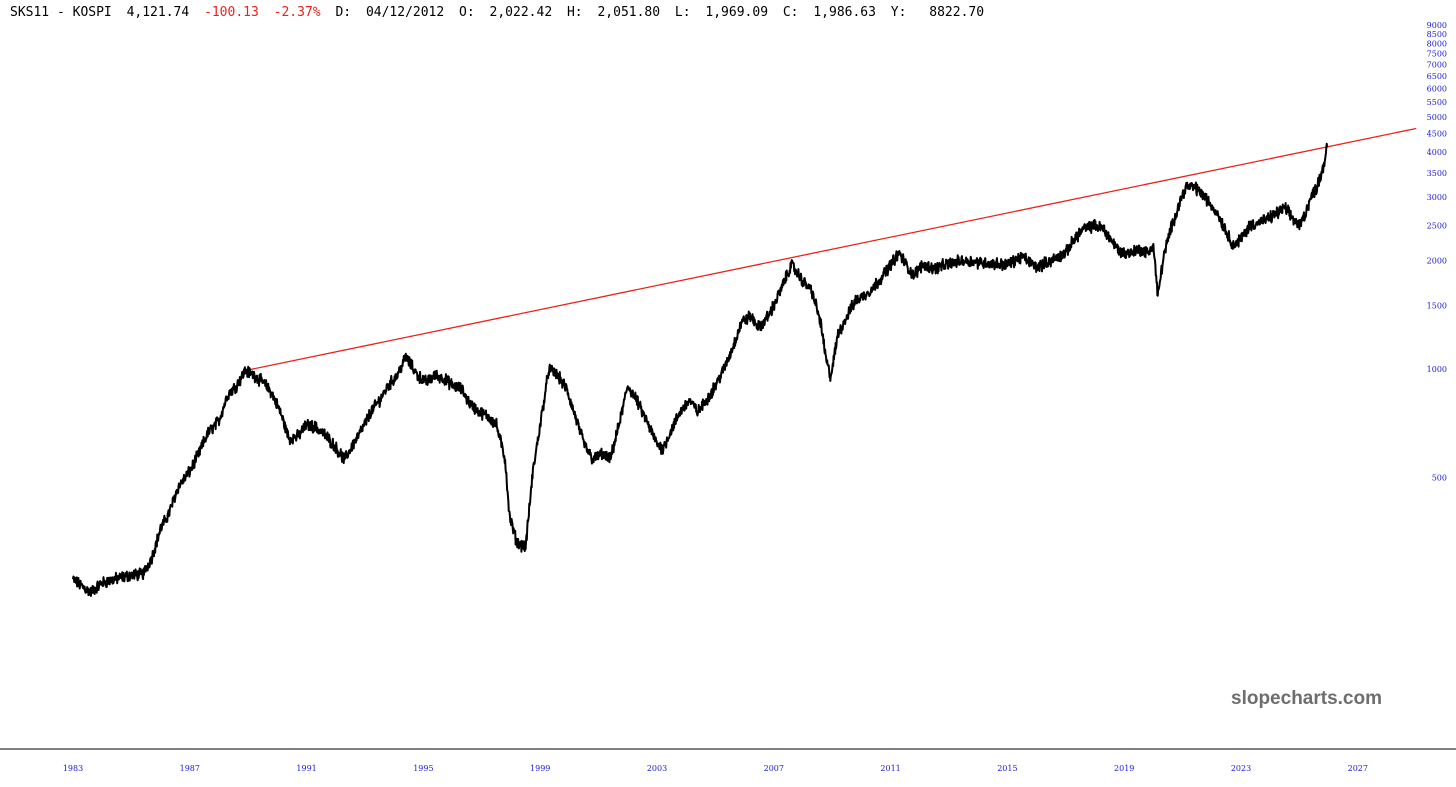 Image resolution: width=1456 pixels, height=787 pixels. I want to click on x-tick-label: 1983, so click(73, 768).